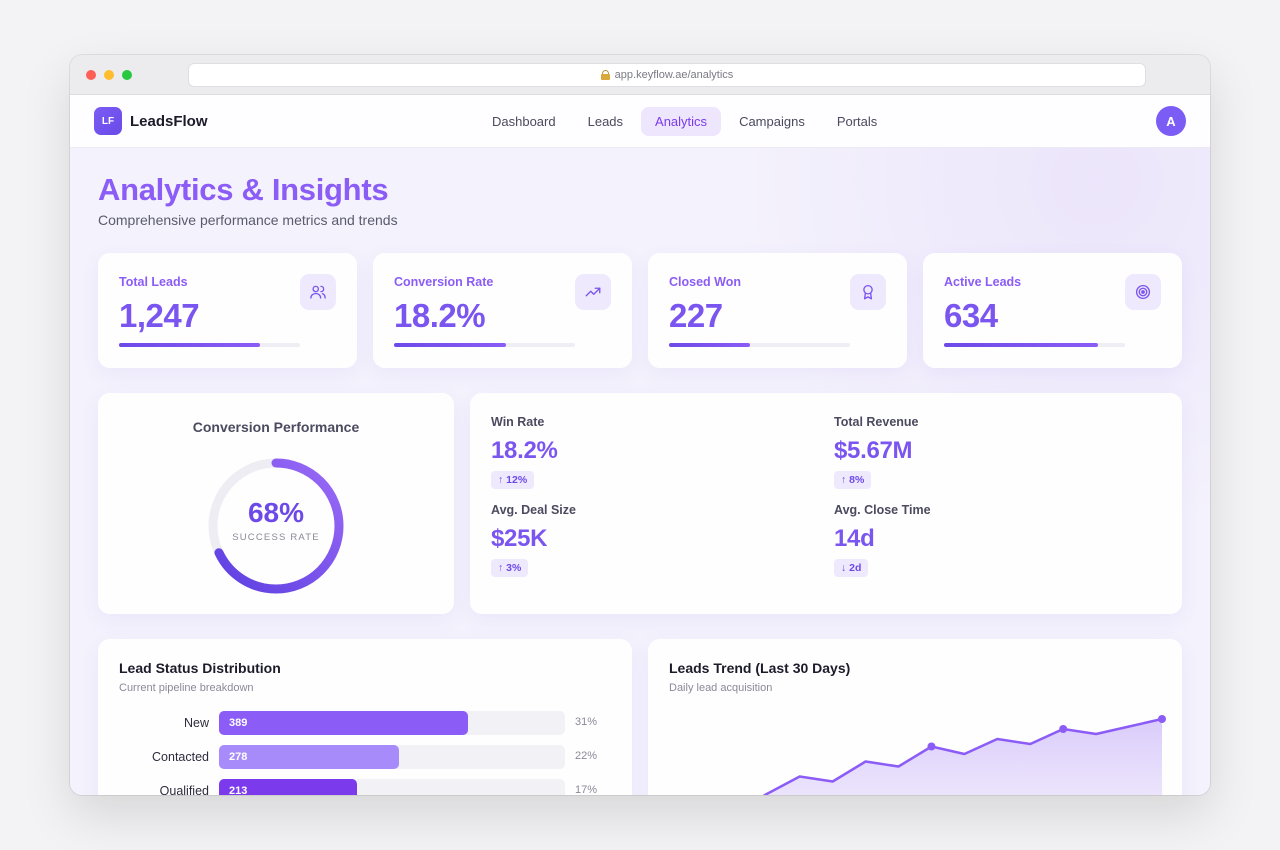 This screenshot has height=850, width=1280. I want to click on page-title: Analytics & Insights, so click(243, 189).